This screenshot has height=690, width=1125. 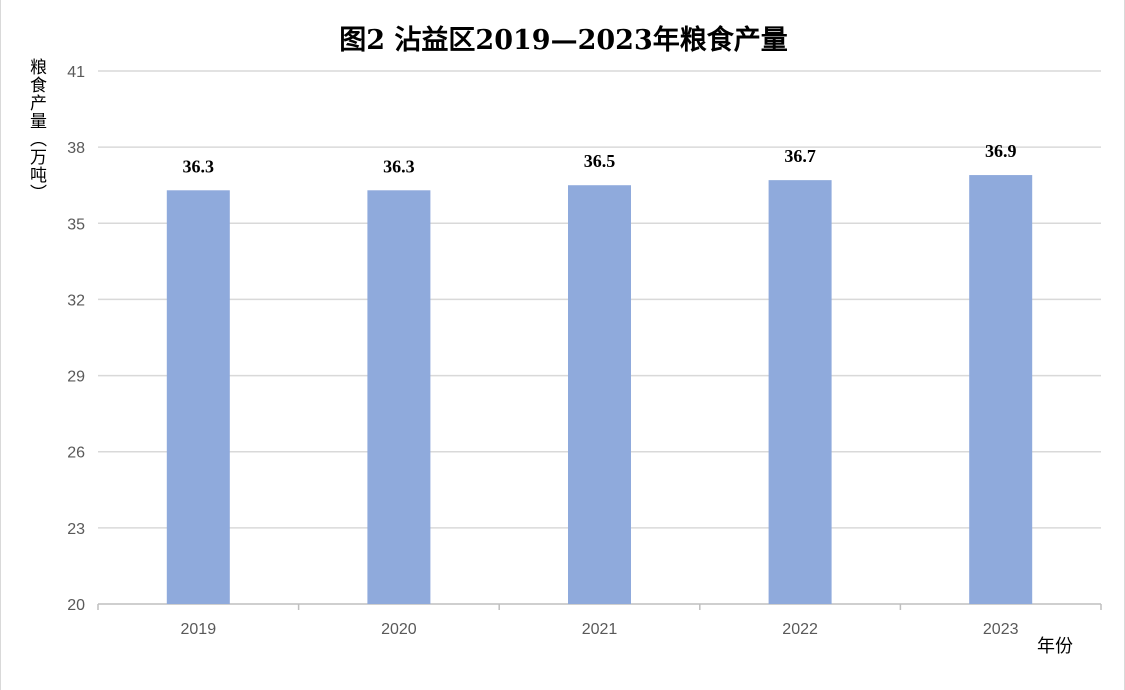 What do you see at coordinates (600, 161) in the screenshot?
I see `data-label: 36.5` at bounding box center [600, 161].